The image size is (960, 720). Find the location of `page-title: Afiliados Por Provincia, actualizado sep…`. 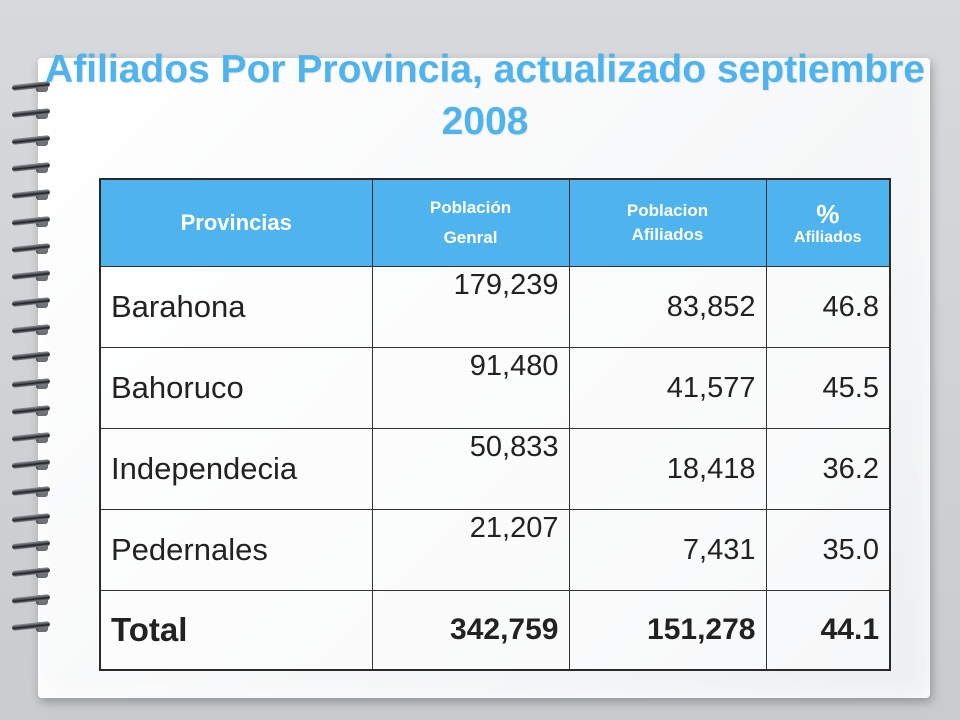

page-title: Afiliados Por Provincia, actualizado sep… is located at coordinates (485, 96).